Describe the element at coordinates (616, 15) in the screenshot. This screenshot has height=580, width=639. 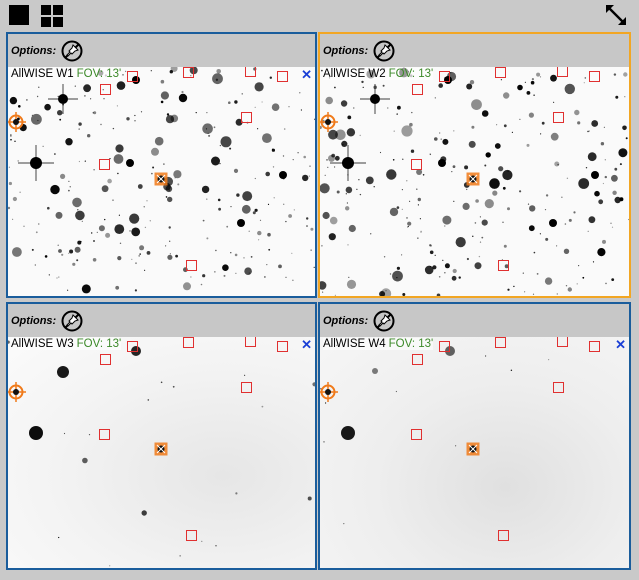
I see `expand-icon` at that location.